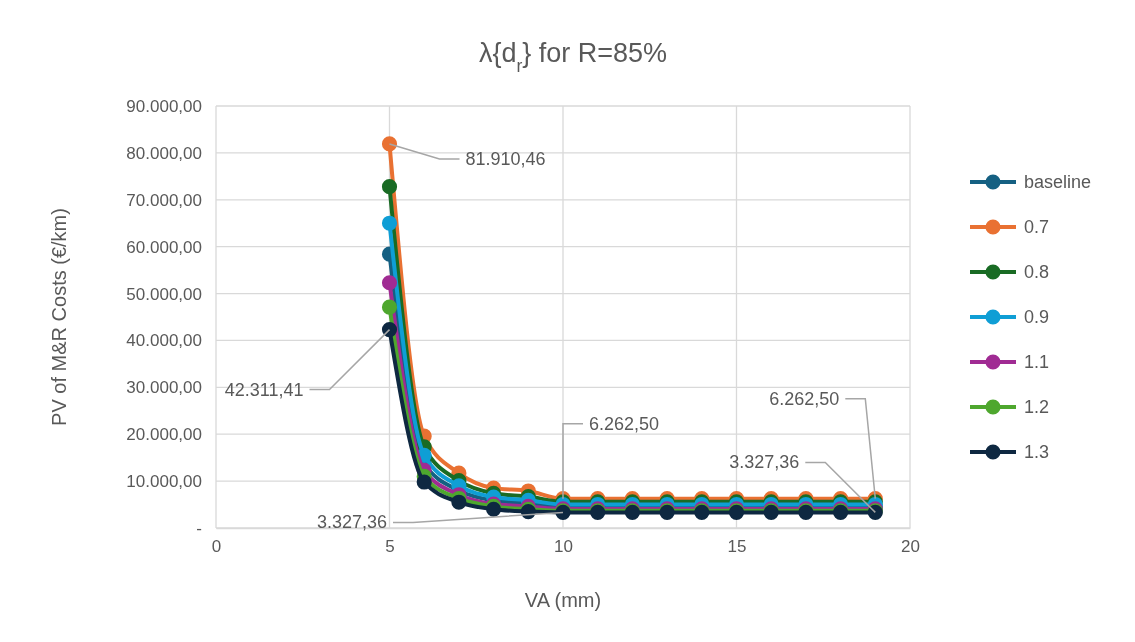 This screenshot has width=1135, height=642. What do you see at coordinates (164, 482) in the screenshot?
I see `y-tick-label: 10.000,00` at bounding box center [164, 482].